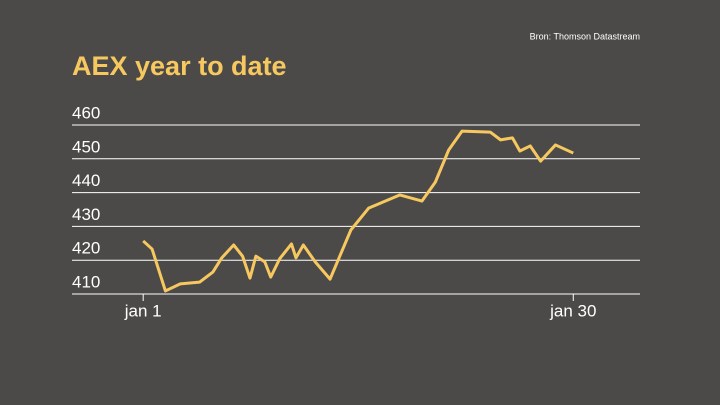 The image size is (720, 405). Describe the element at coordinates (572, 310) in the screenshot. I see `x-tick-label: jan 30` at that location.